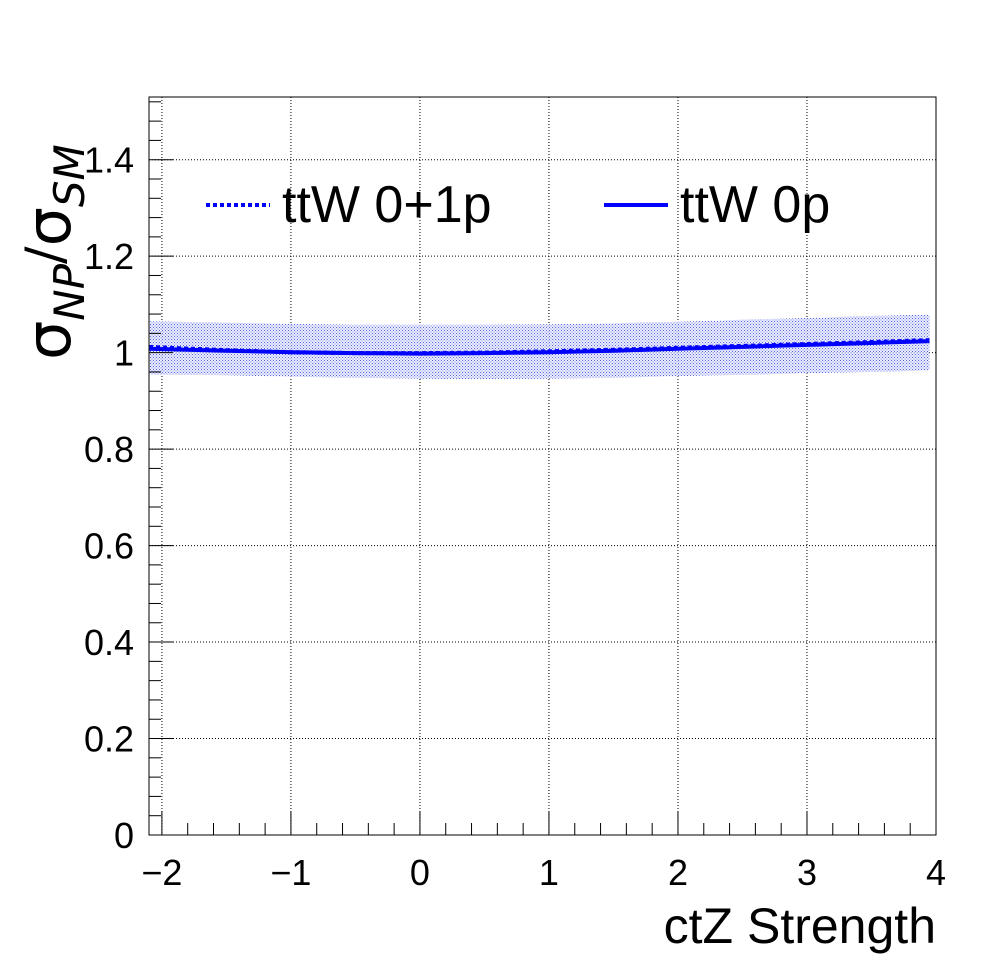 Image resolution: width=996 pixels, height=972 pixels. What do you see at coordinates (290, 872) in the screenshot?
I see `x-tick-label: −1` at bounding box center [290, 872].